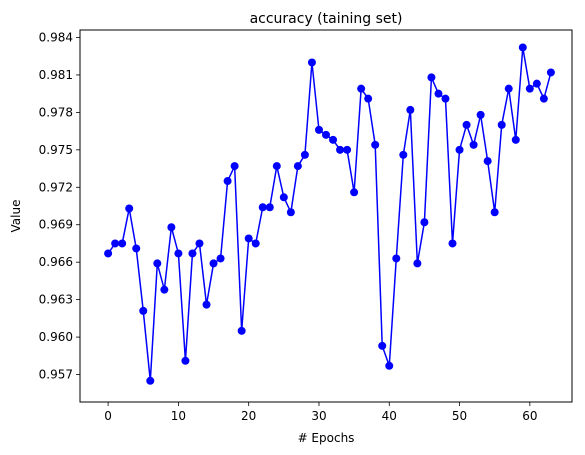  Describe the element at coordinates (178, 416) in the screenshot. I see `x-tick-label: 10` at that location.